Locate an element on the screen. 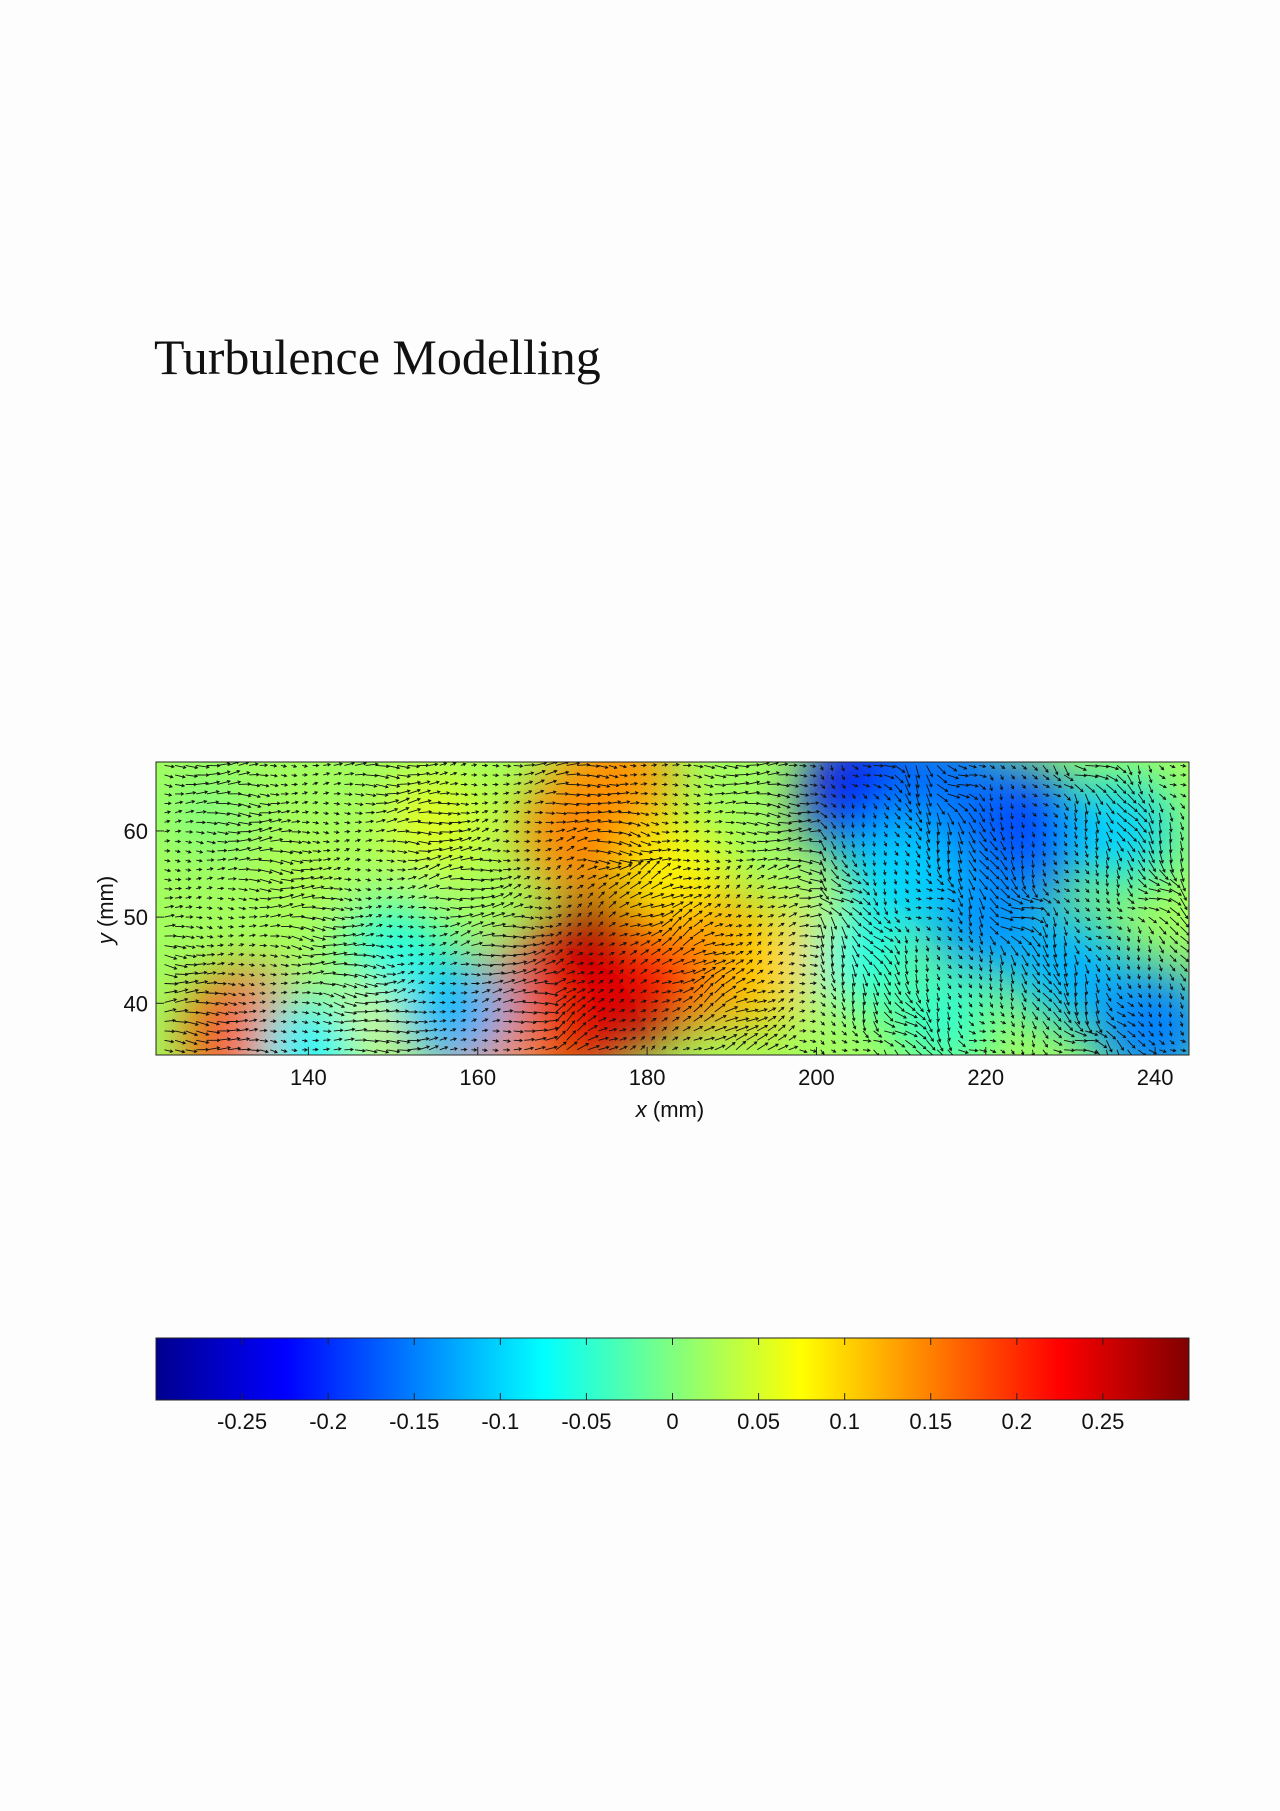 This screenshot has height=1811, width=1280. colorbar-tick-label: -0.1 is located at coordinates (500, 1421).